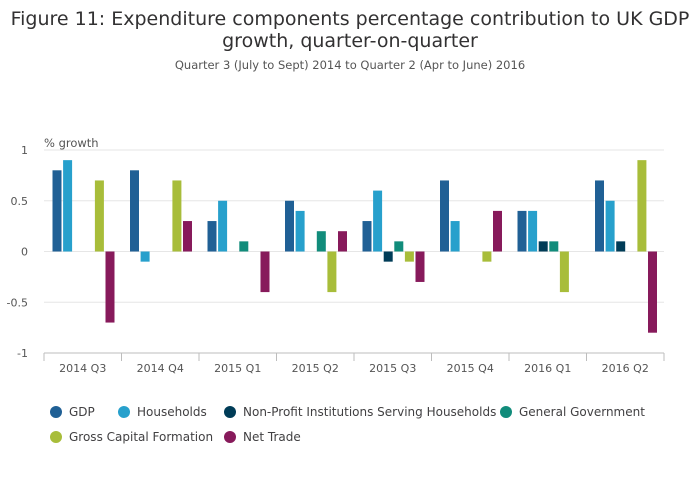 Image resolution: width=700 pixels, height=502 pixels. What do you see at coordinates (392, 368) in the screenshot?
I see `x-tick-label: 2015 Q3` at bounding box center [392, 368].